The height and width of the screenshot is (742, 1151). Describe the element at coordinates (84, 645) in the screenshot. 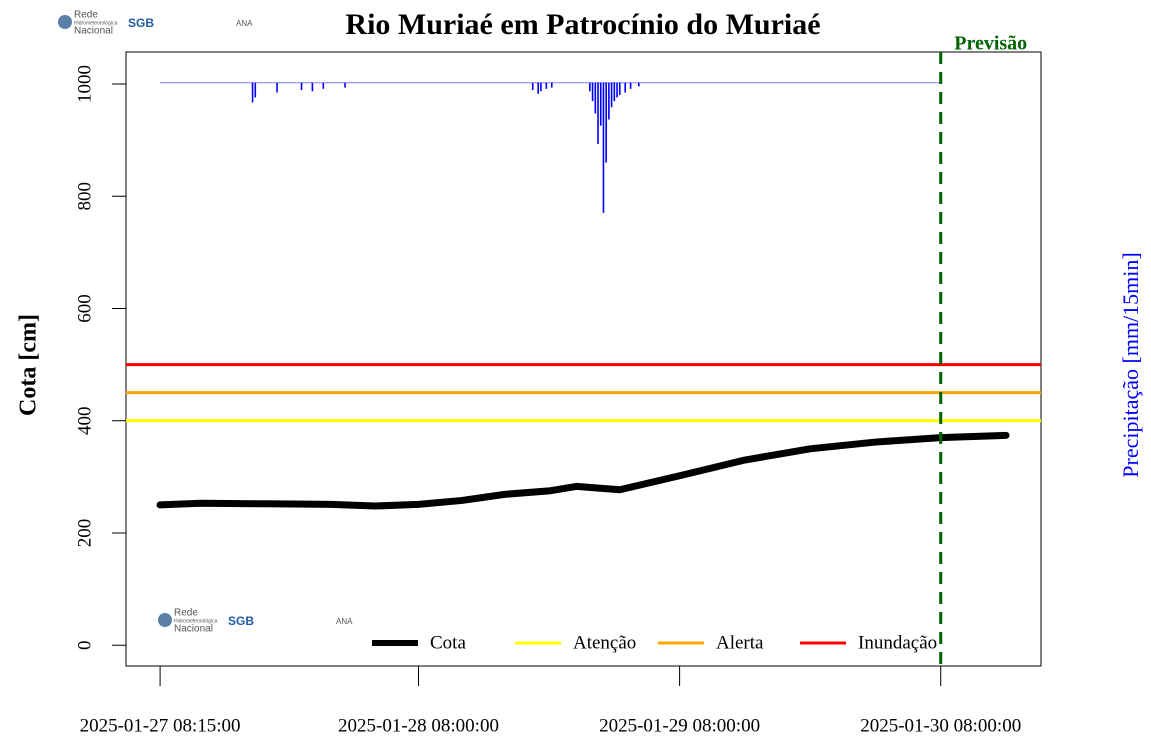

I see `y-tick-label: 0` at that location.